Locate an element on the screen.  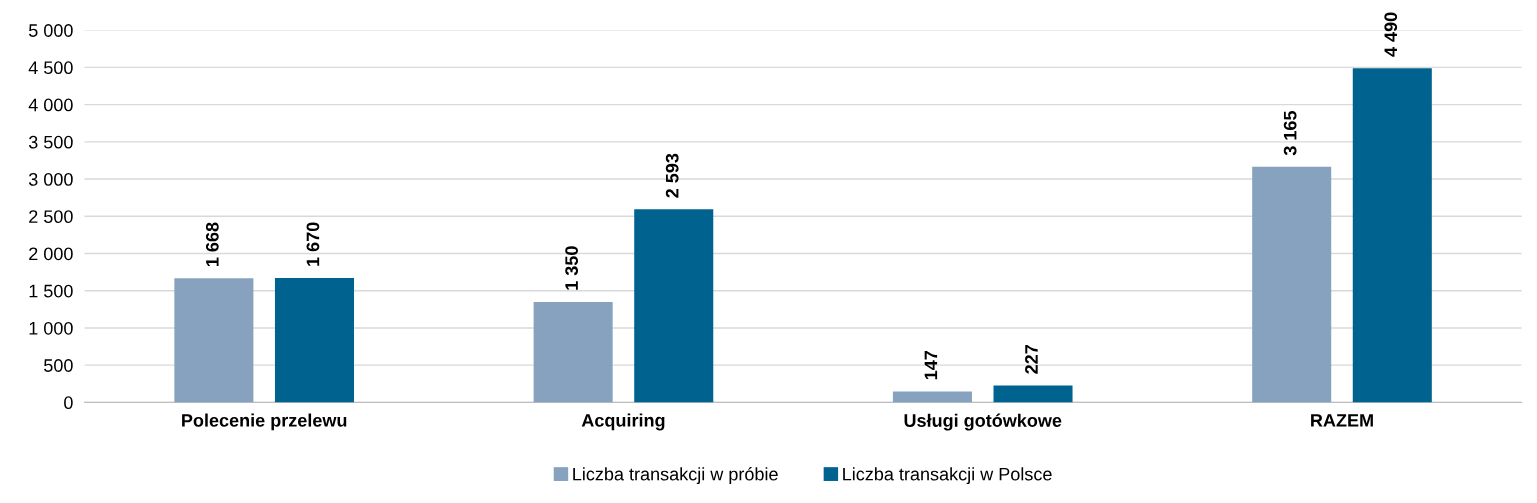
data-label: 2 593 is located at coordinates (672, 175).